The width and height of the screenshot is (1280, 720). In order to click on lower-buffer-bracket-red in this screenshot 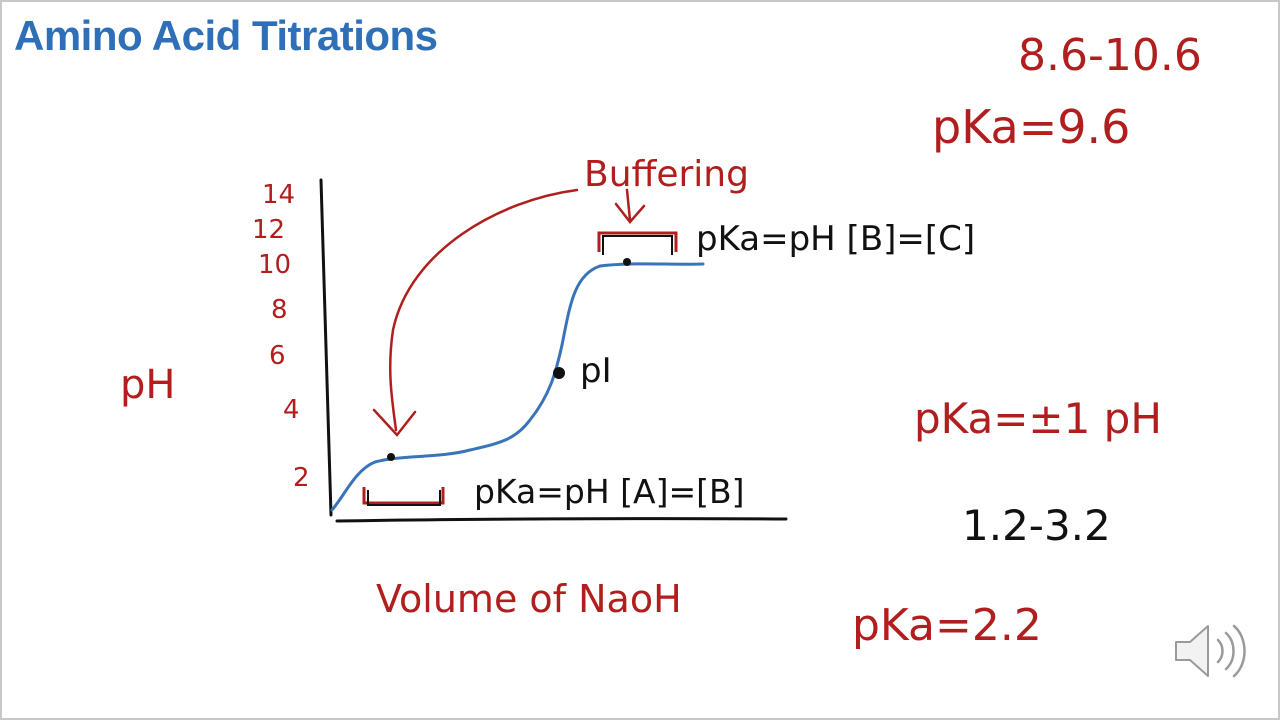, I will do `click(403, 496)`.